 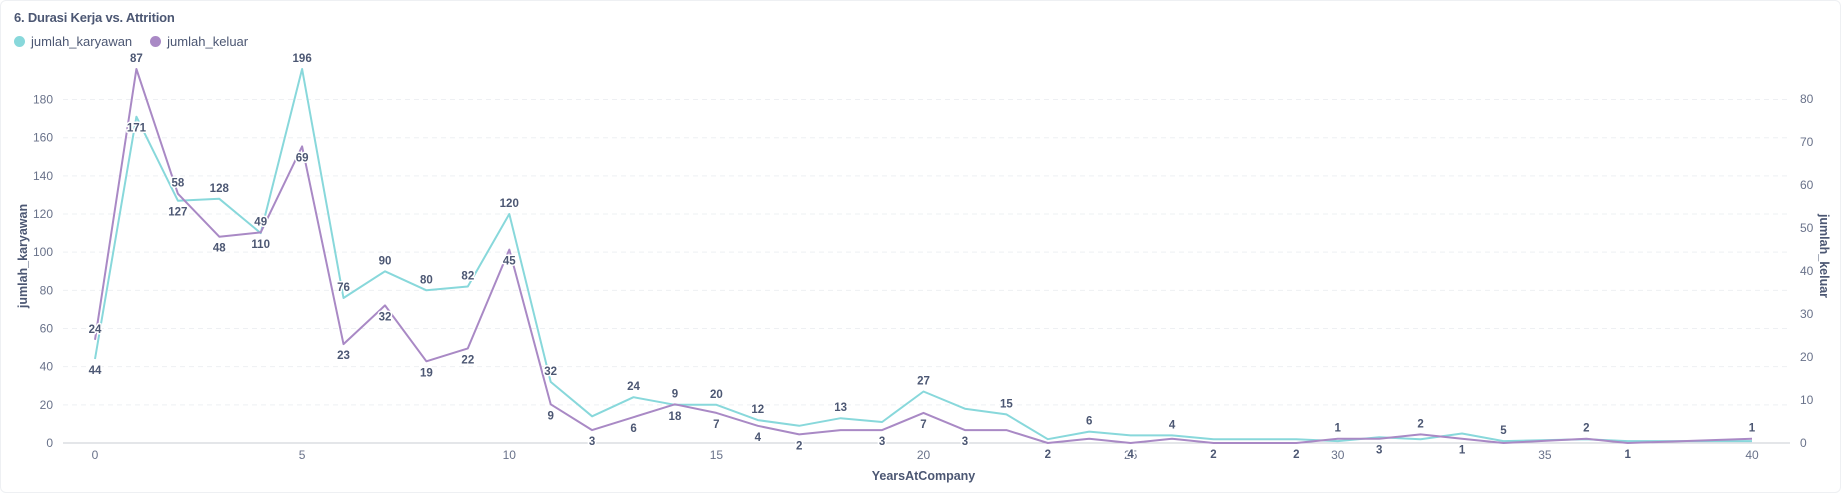 I want to click on data-label: 44, so click(x=95, y=371).